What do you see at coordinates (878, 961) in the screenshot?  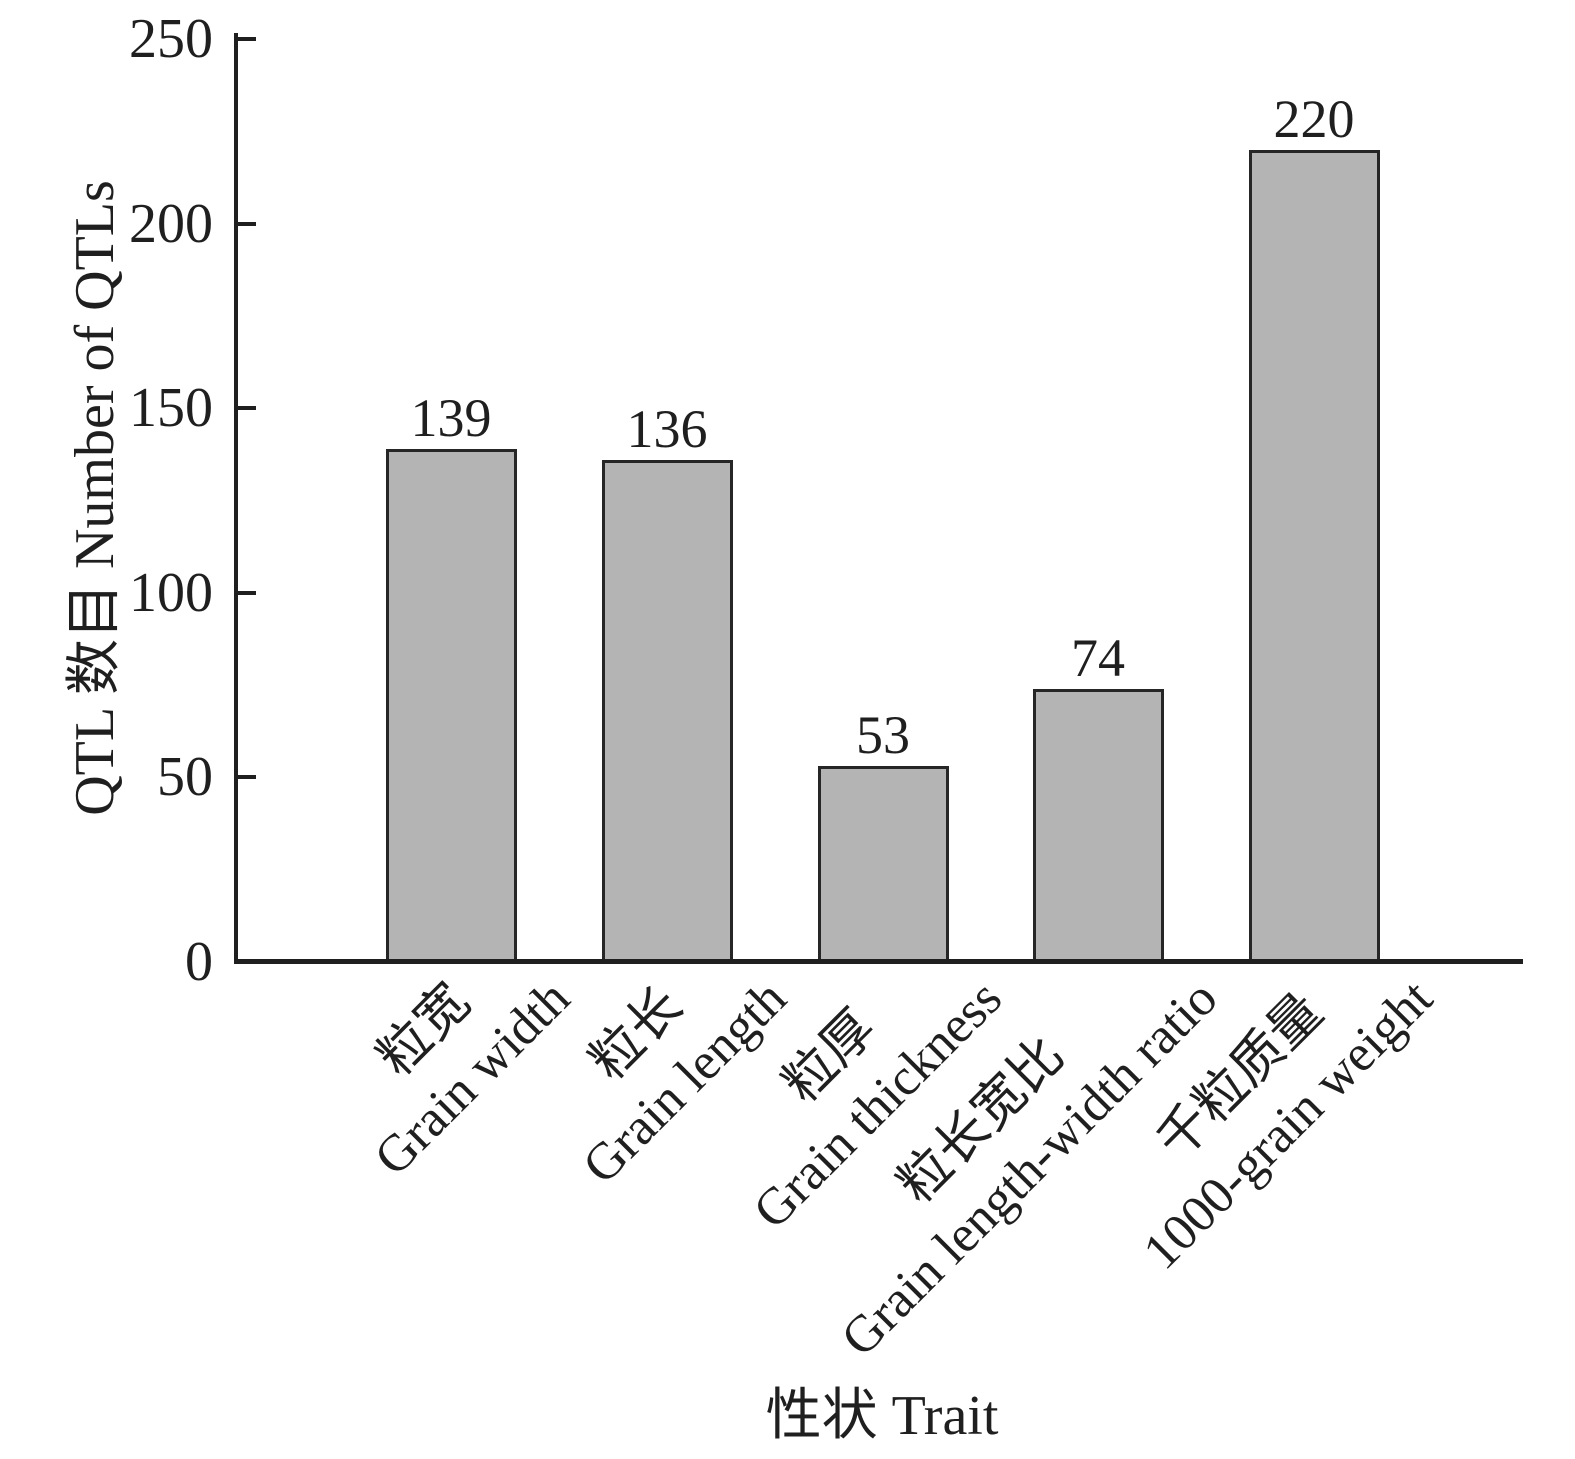 I see `x-axis-line` at bounding box center [878, 961].